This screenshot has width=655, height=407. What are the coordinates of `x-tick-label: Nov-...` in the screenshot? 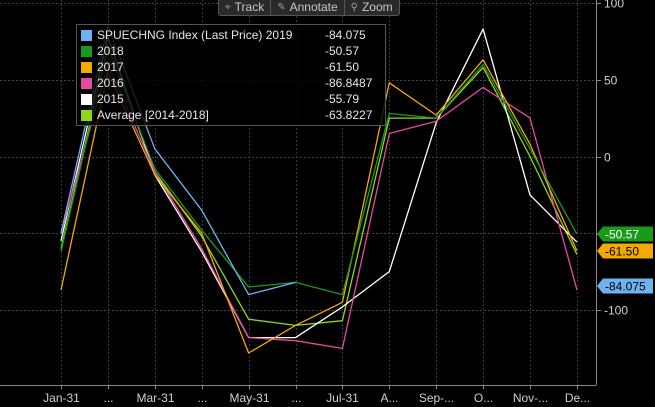 It's located at (530, 398).